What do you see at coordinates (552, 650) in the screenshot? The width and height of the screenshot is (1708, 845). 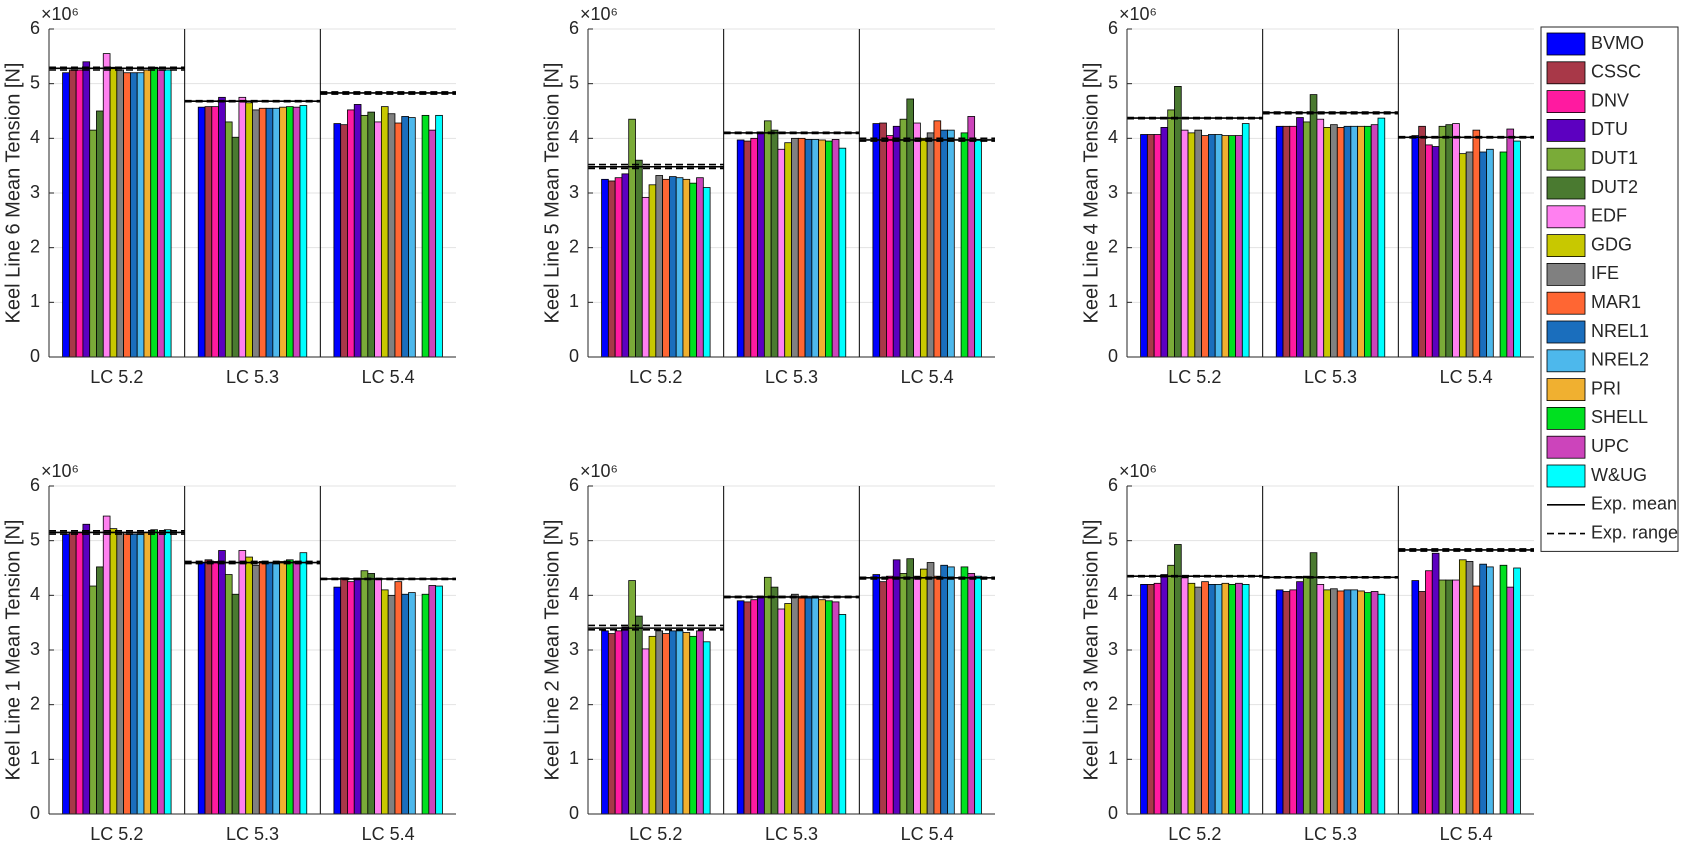 I see `y-axis-label: Keel Line 2 Mean Tension [N]` at bounding box center [552, 650].